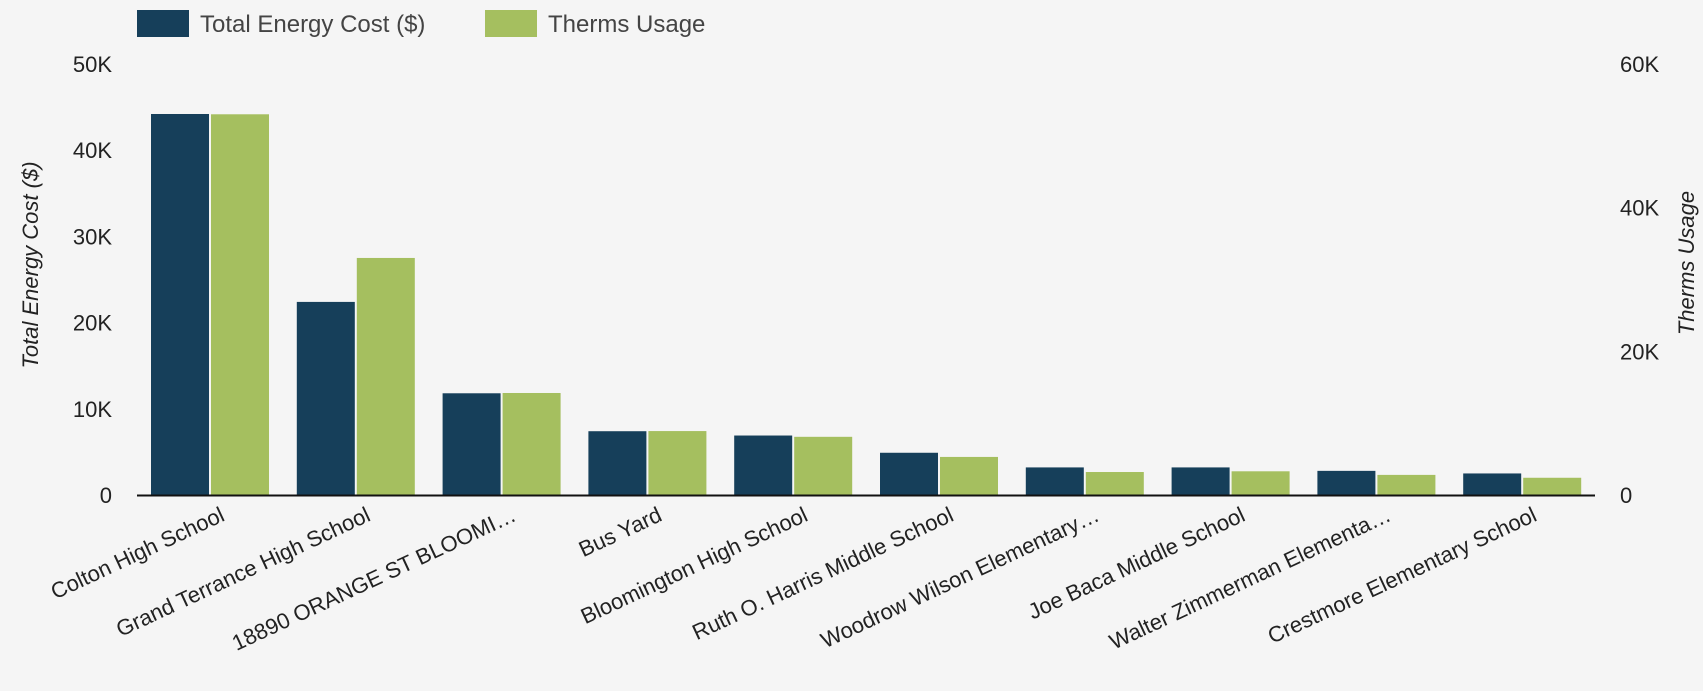  I want to click on y-left-tick-label: 40K, so click(92, 150).